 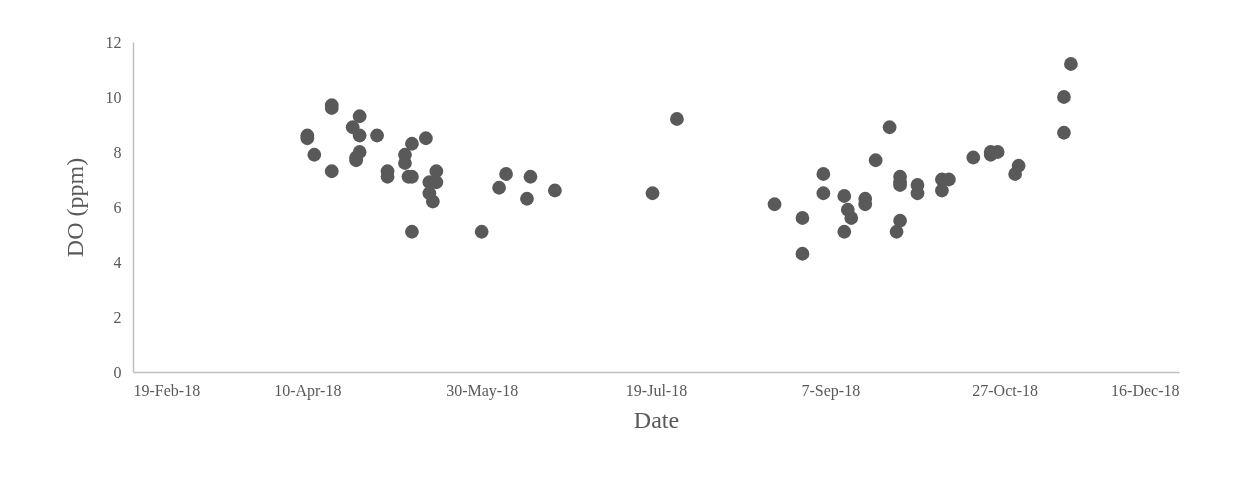 I want to click on x-tick-label: 10-Apr-18, so click(x=308, y=390).